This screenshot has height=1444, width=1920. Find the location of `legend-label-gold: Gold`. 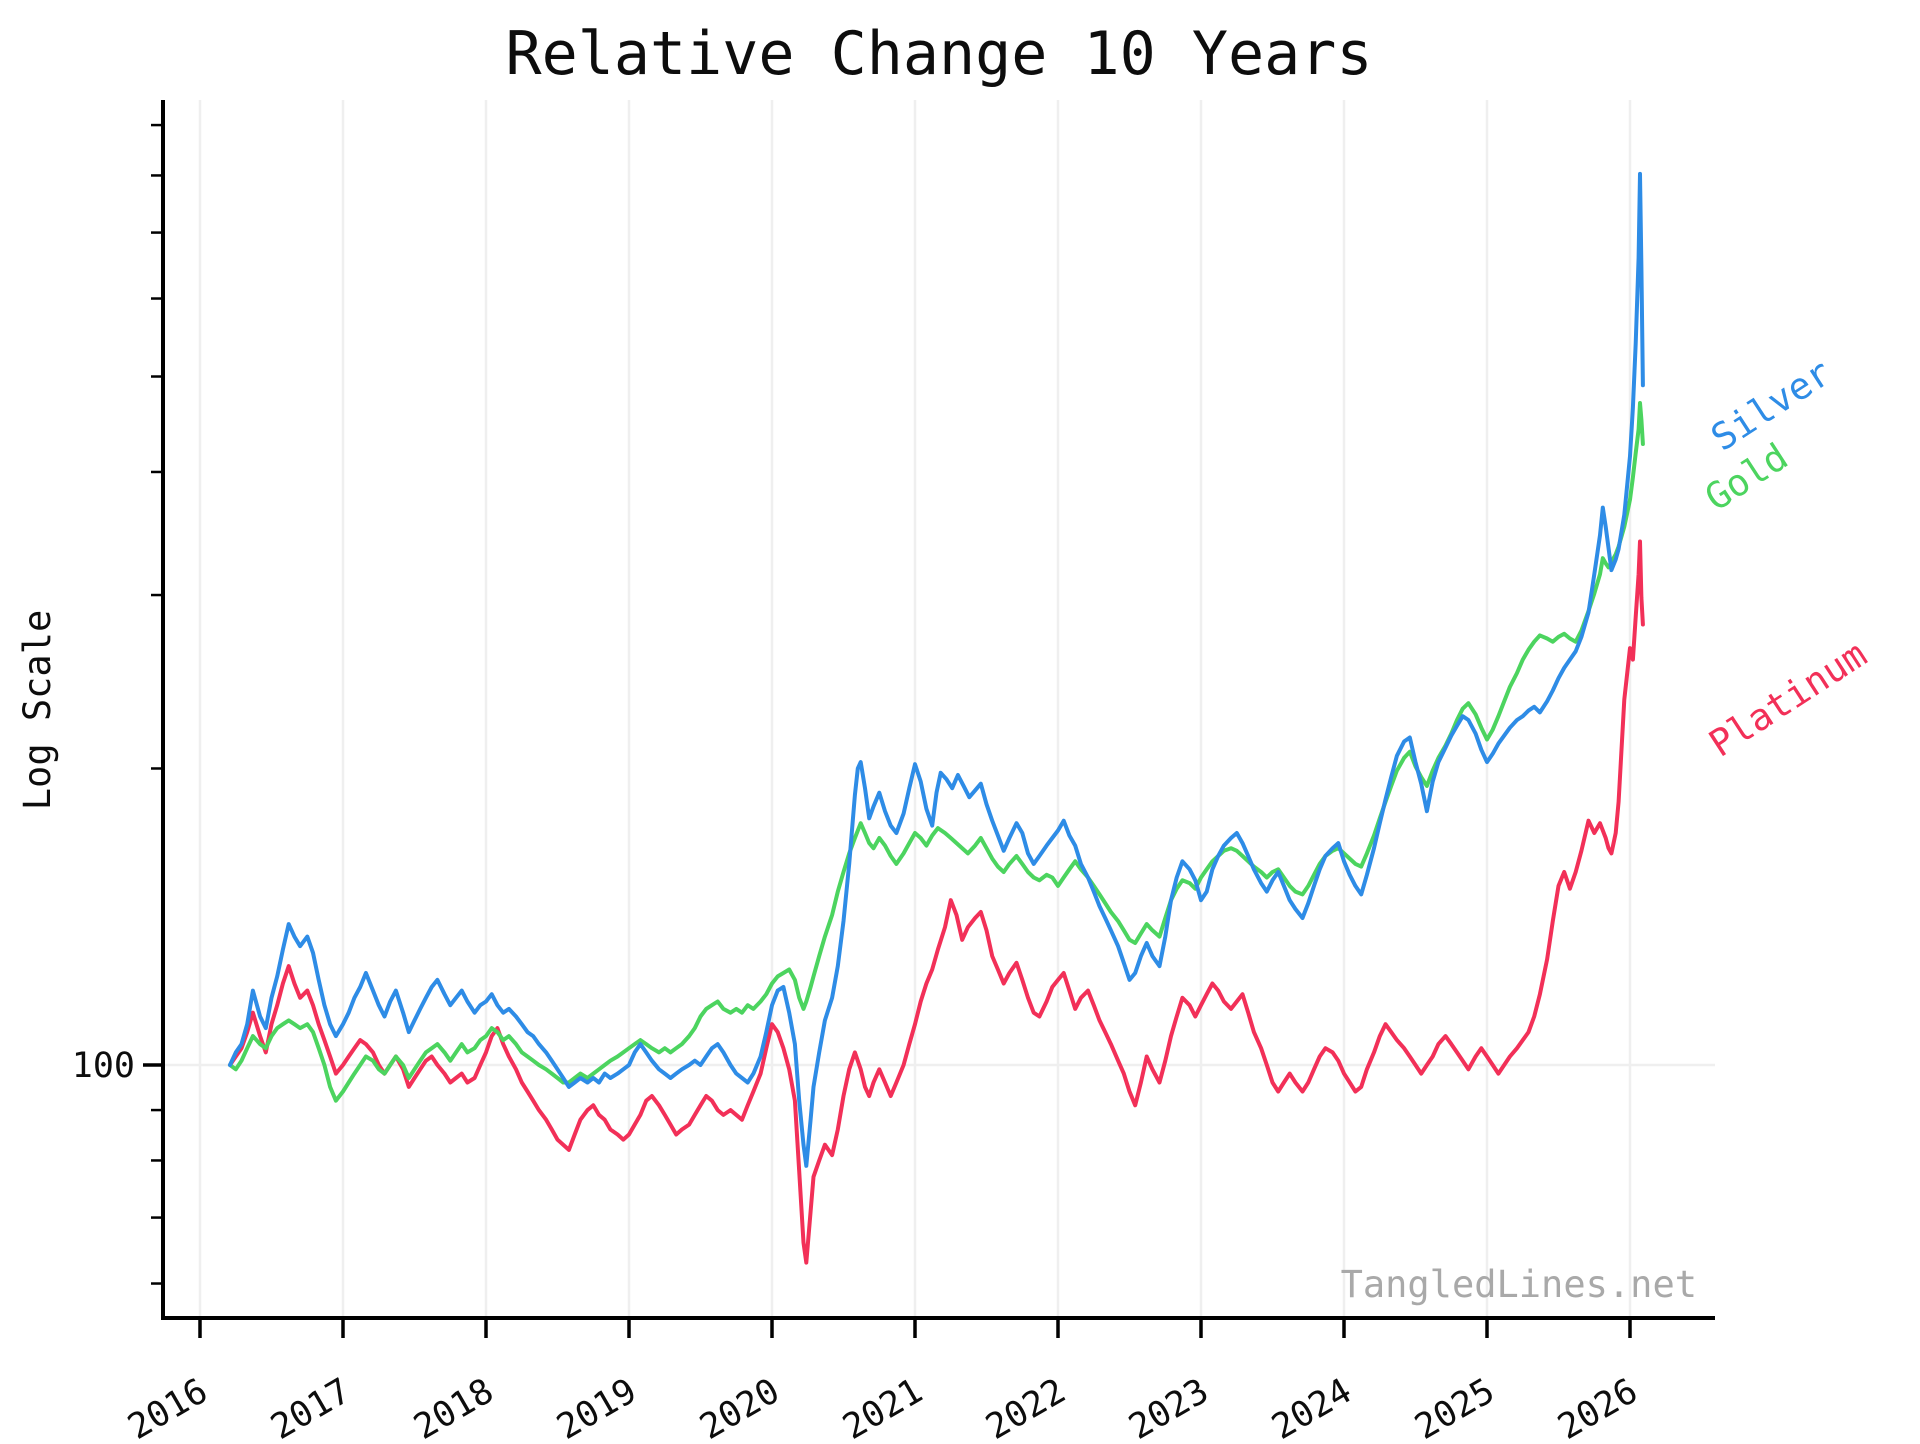

legend-label-gold: Gold is located at coordinates (1746, 477).